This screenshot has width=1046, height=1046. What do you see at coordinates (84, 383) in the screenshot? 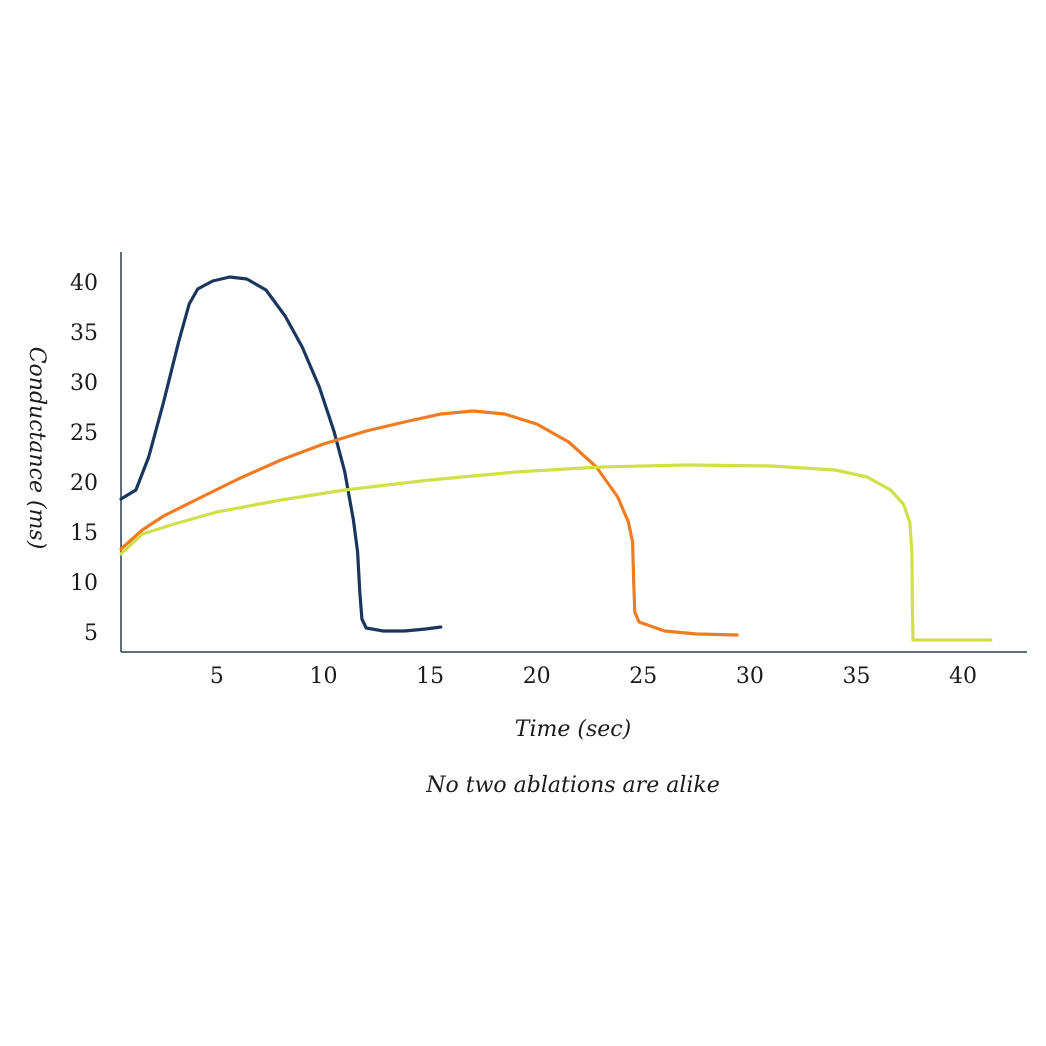
I see `y-tick-label: 30` at bounding box center [84, 383].